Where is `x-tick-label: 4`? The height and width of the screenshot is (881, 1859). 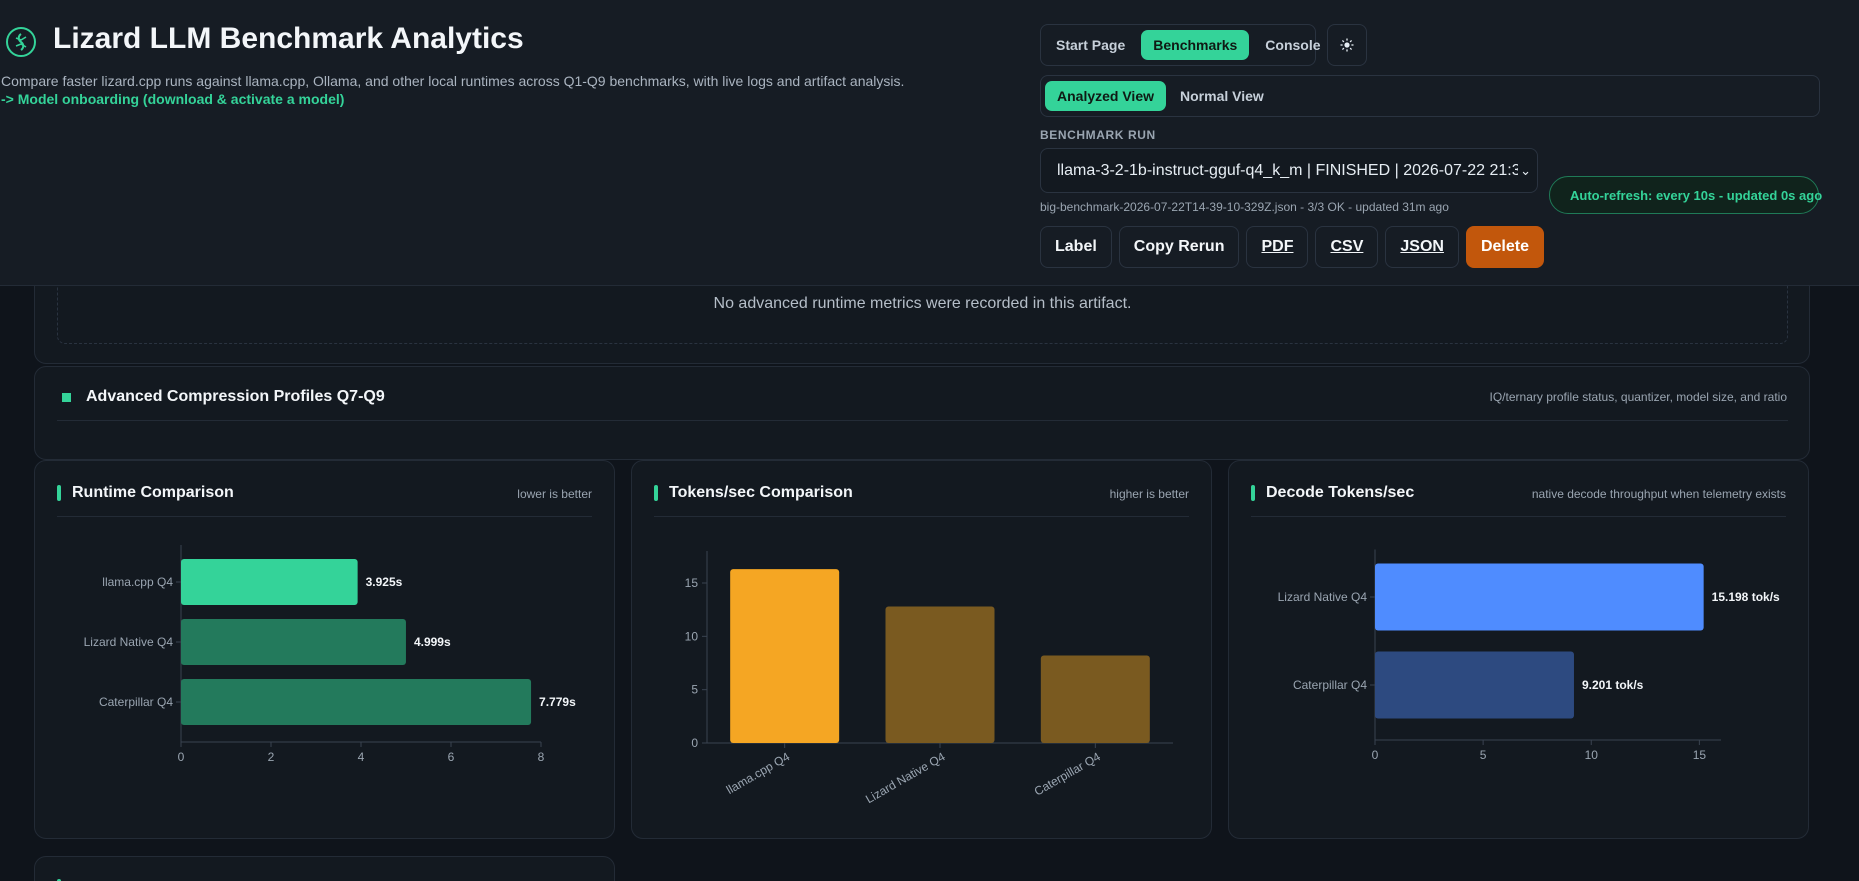 x-tick-label: 4 is located at coordinates (361, 757).